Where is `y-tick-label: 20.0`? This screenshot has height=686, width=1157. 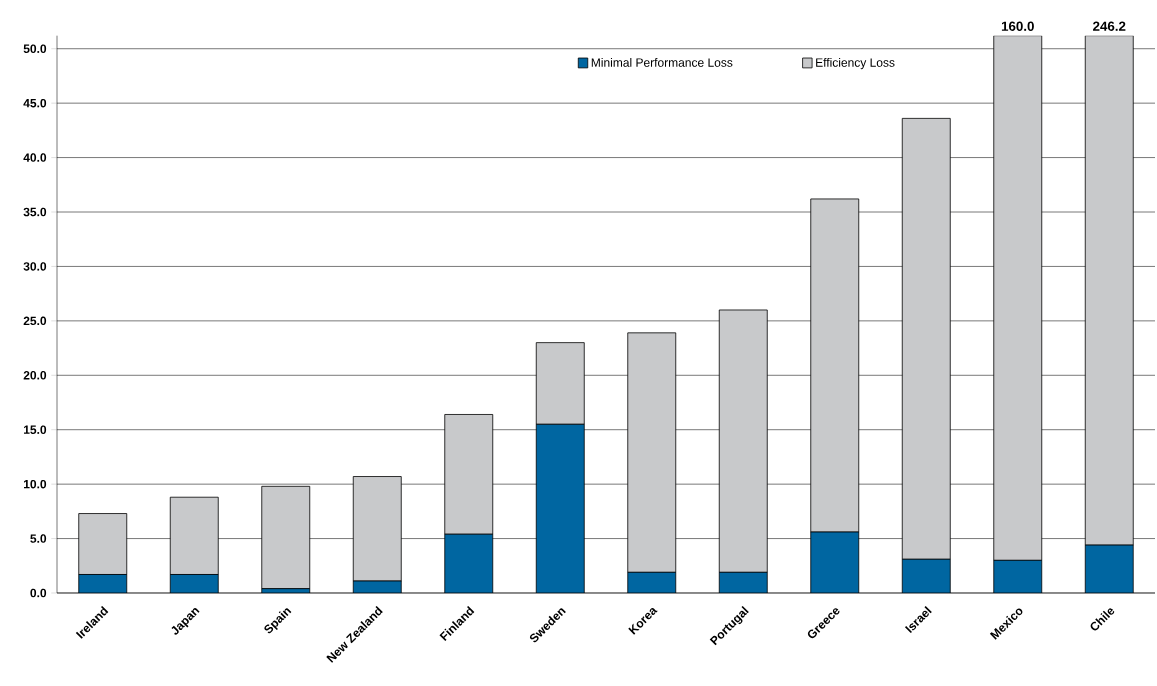 y-tick-label: 20.0 is located at coordinates (35, 375).